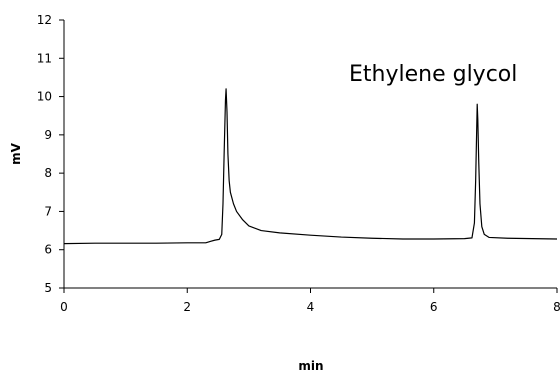 The image size is (560, 374). What do you see at coordinates (44, 58) in the screenshot?
I see `y-tick-label: 11` at bounding box center [44, 58].